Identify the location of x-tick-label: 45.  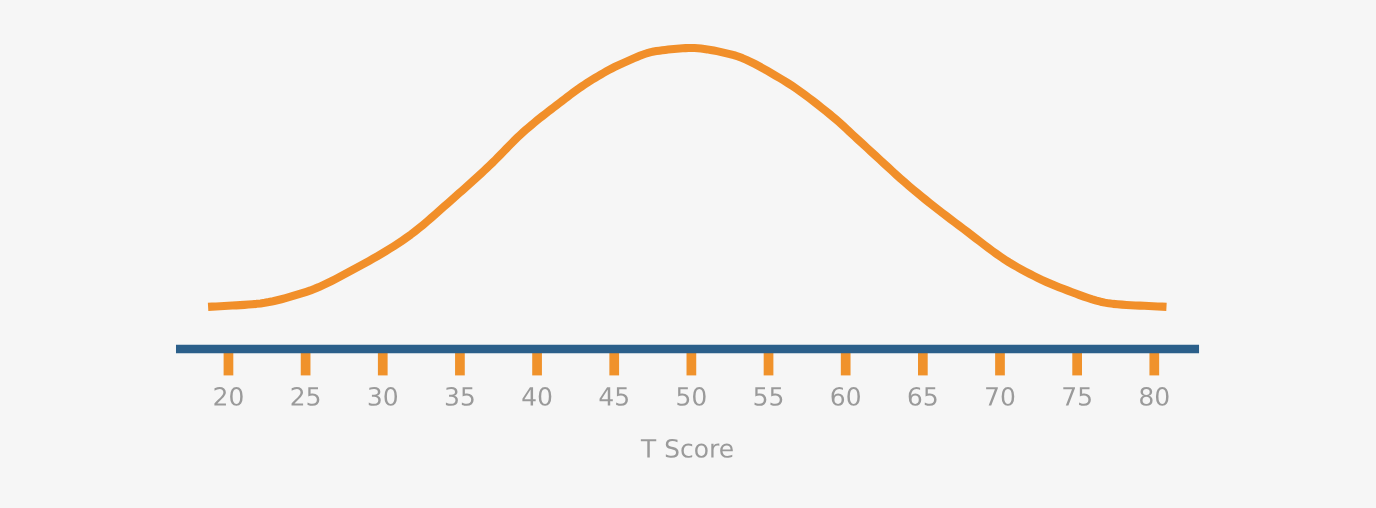
(613, 396).